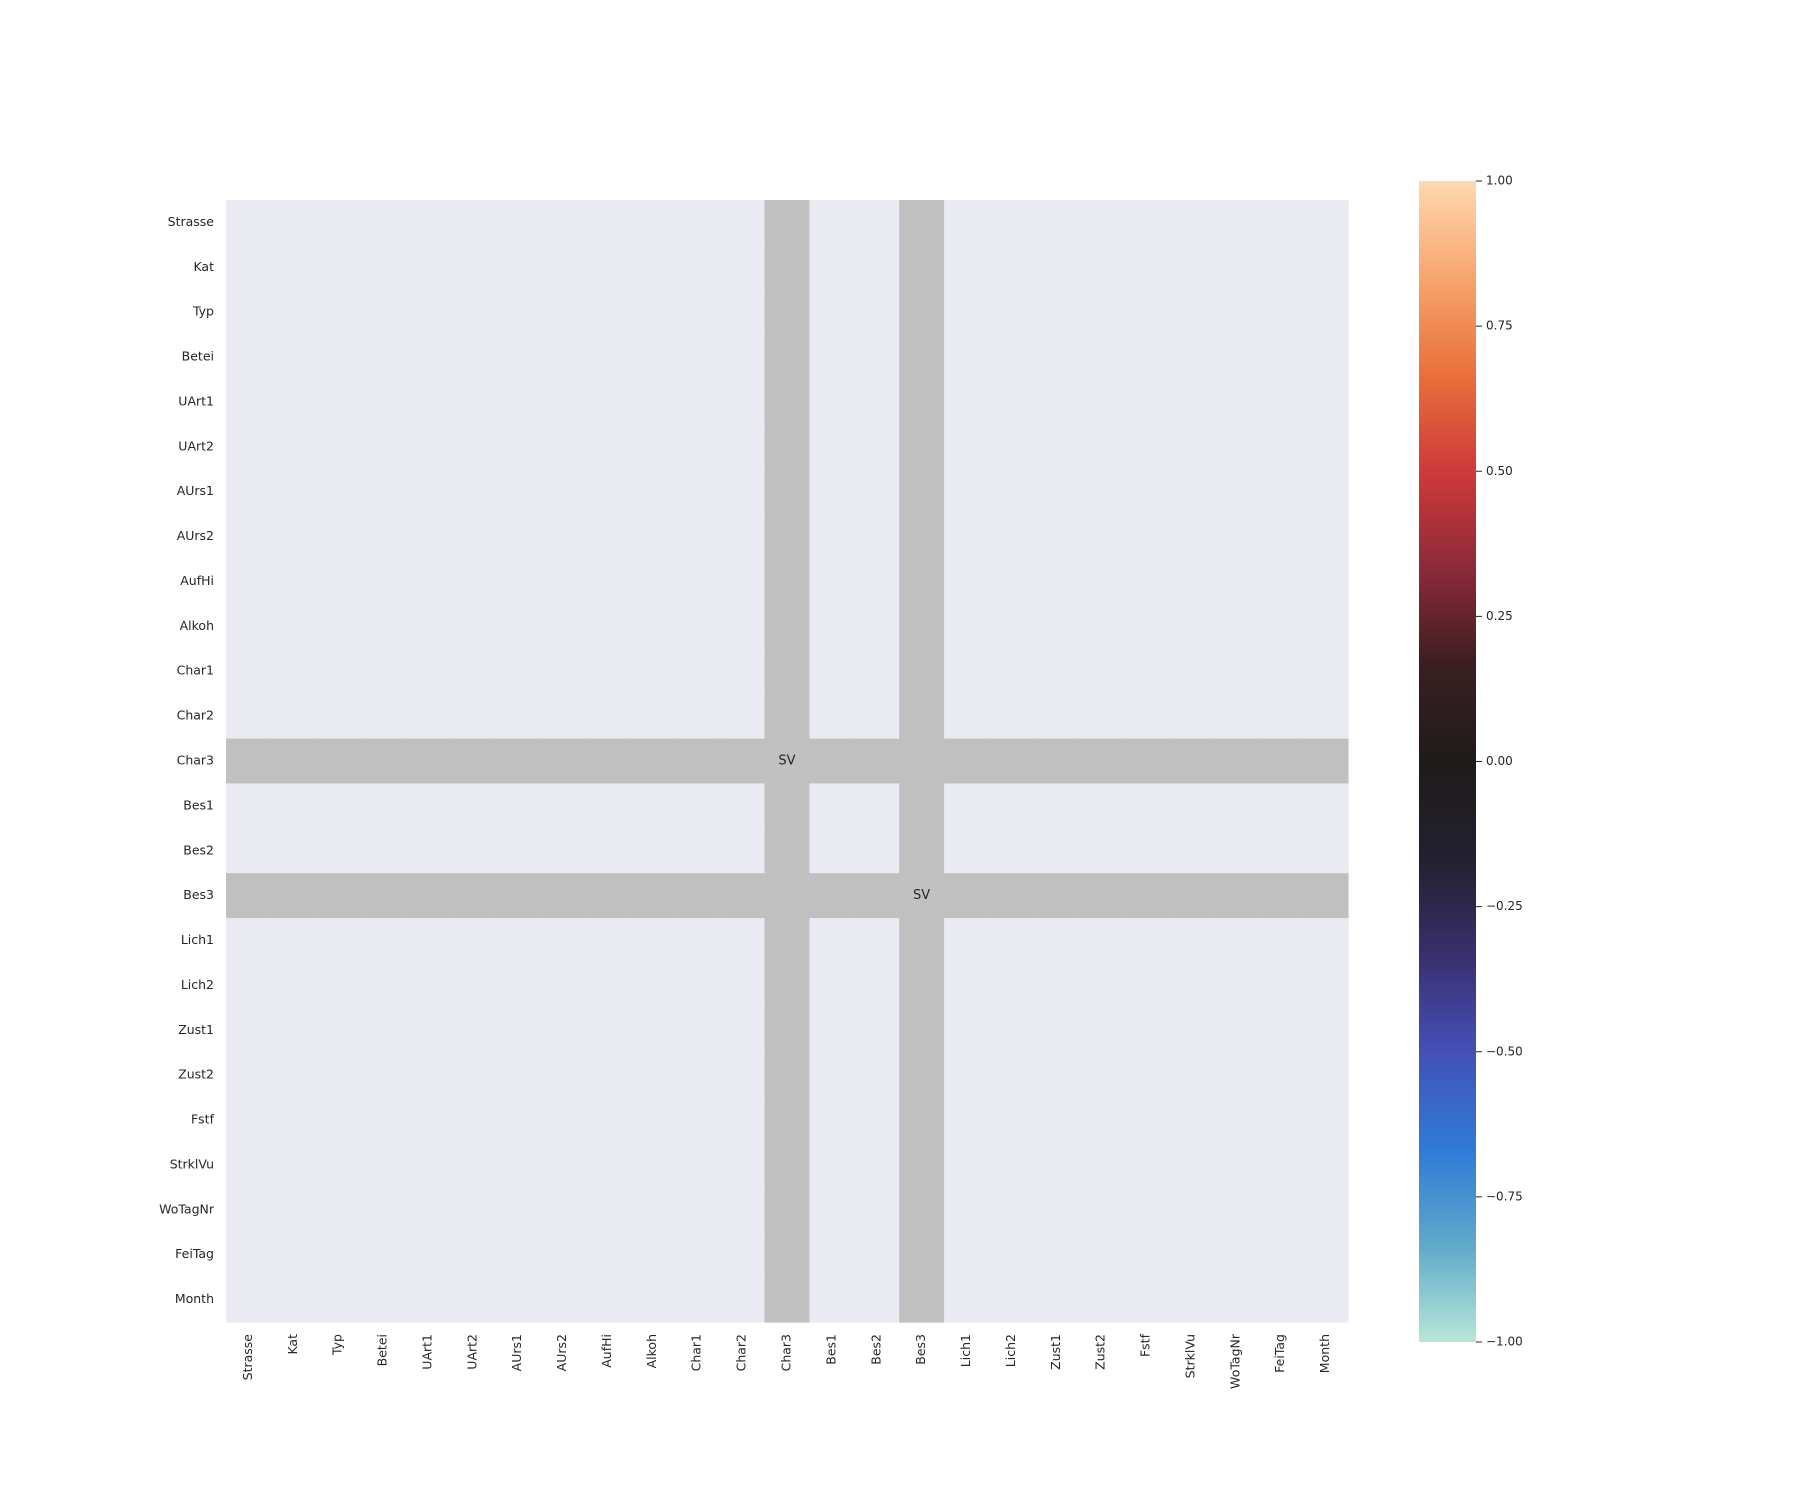  What do you see at coordinates (428, 851) in the screenshot?
I see `cell-bes2-uart1` at bounding box center [428, 851].